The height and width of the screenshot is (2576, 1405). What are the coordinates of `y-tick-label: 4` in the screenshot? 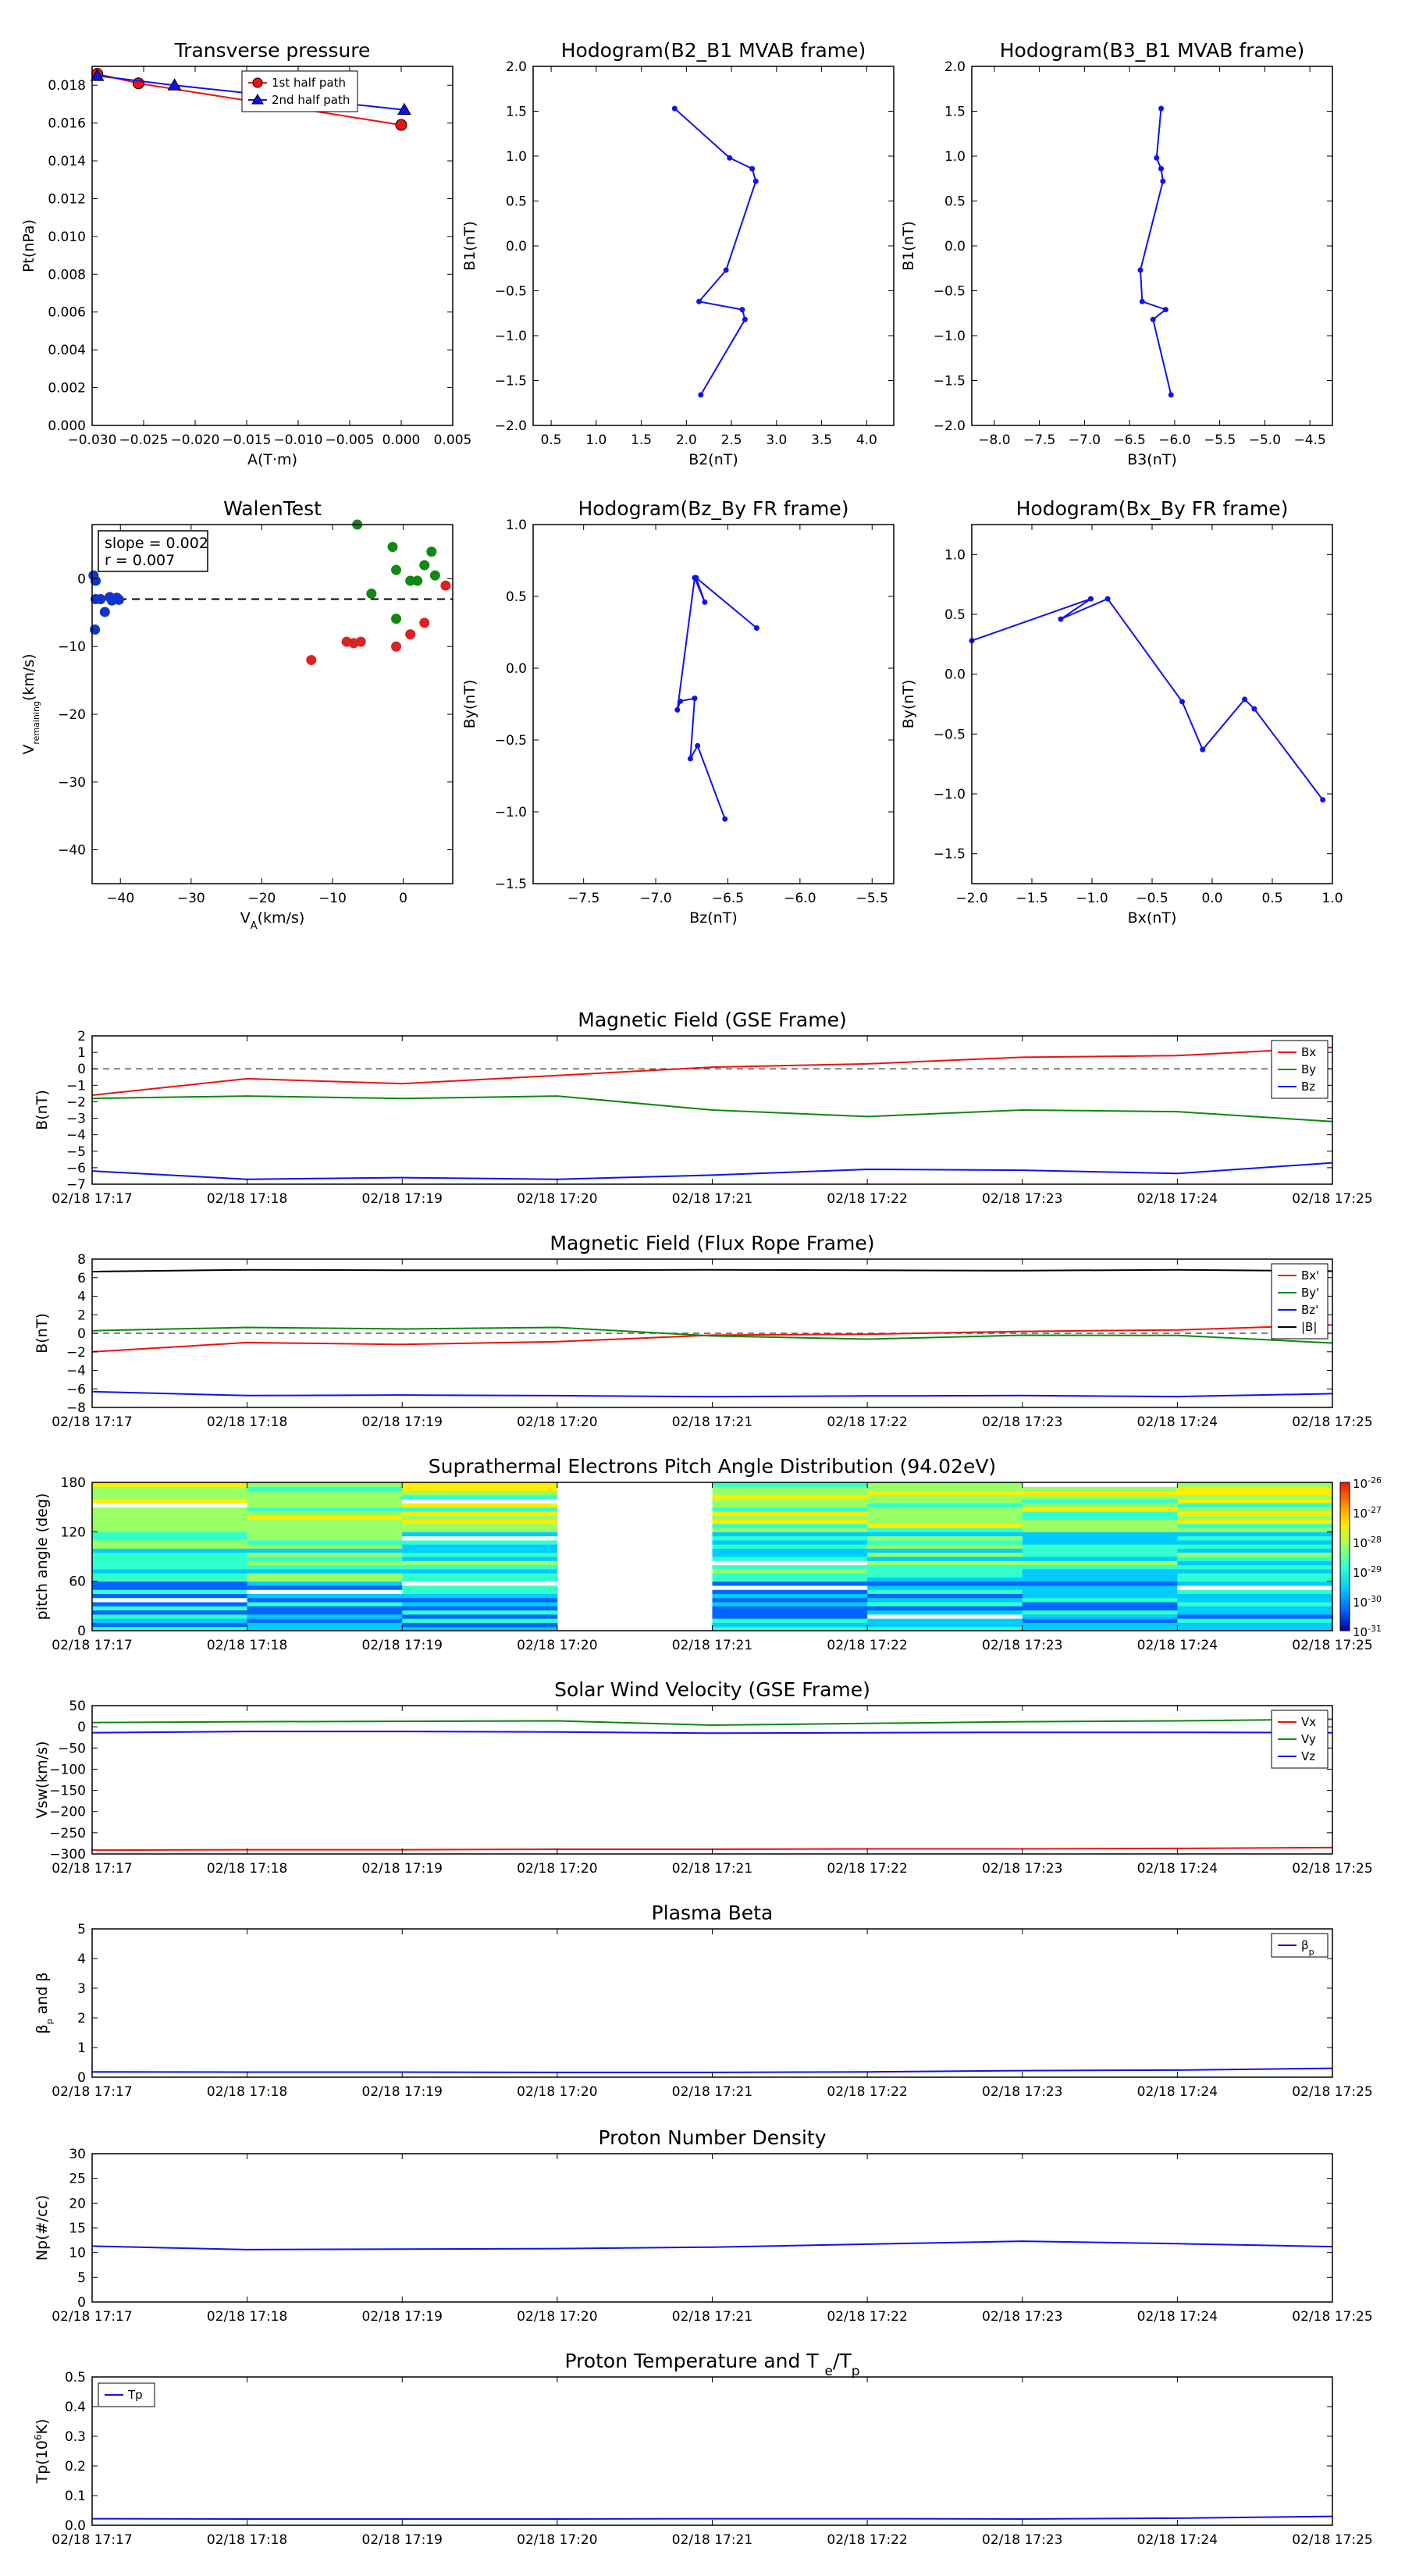 It's located at (81, 1959).